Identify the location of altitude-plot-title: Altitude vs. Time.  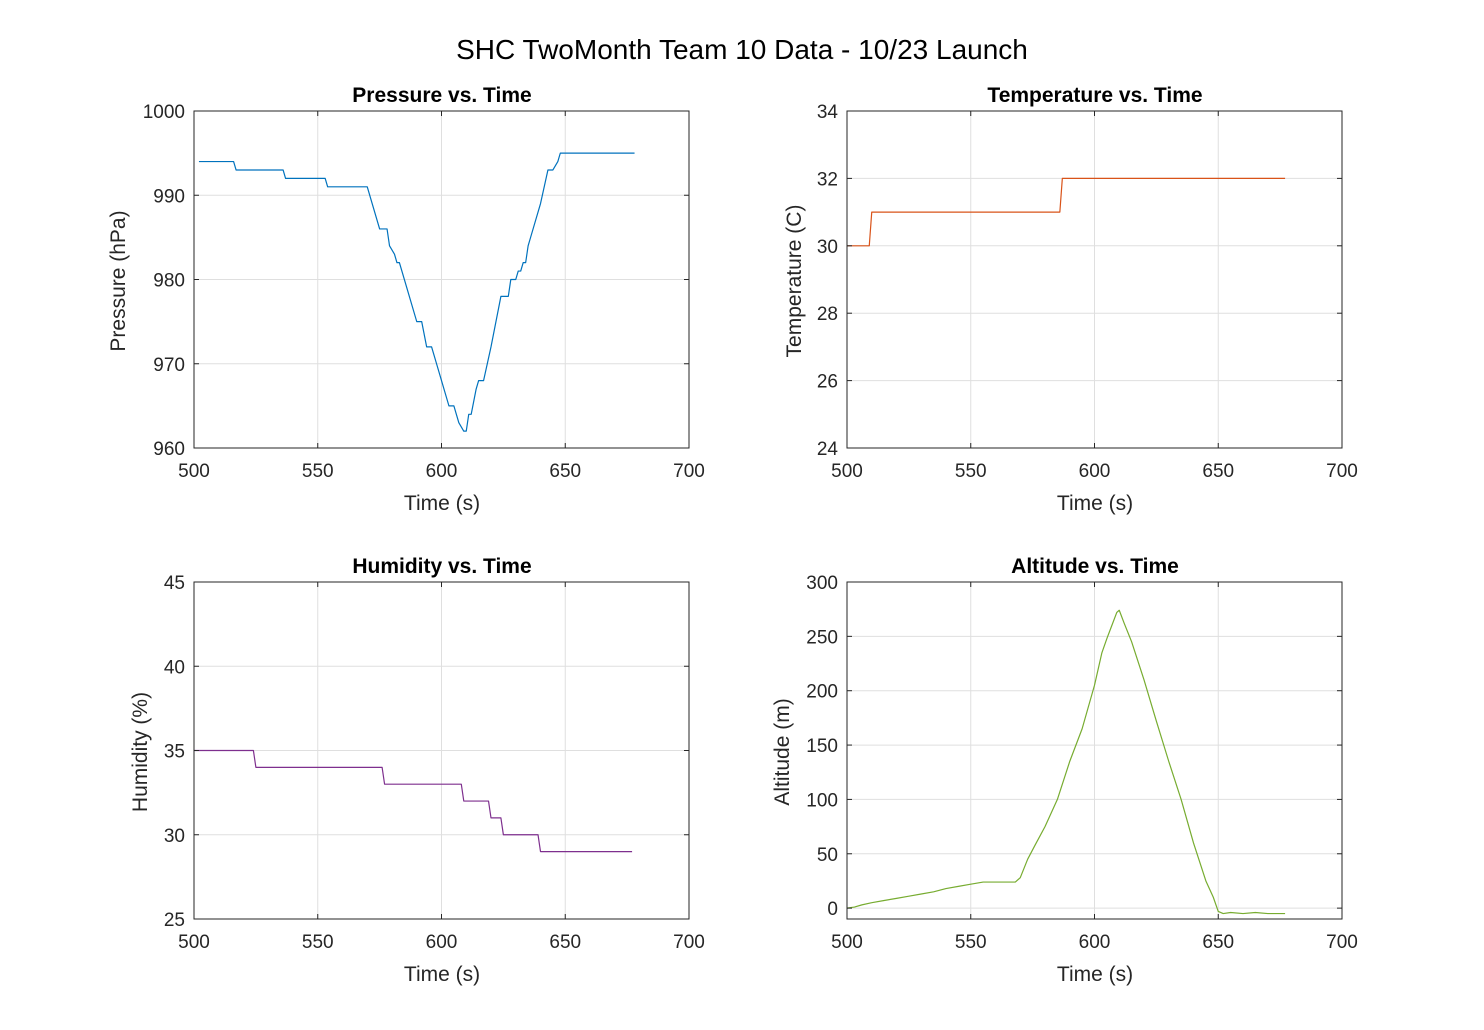
(1095, 566).